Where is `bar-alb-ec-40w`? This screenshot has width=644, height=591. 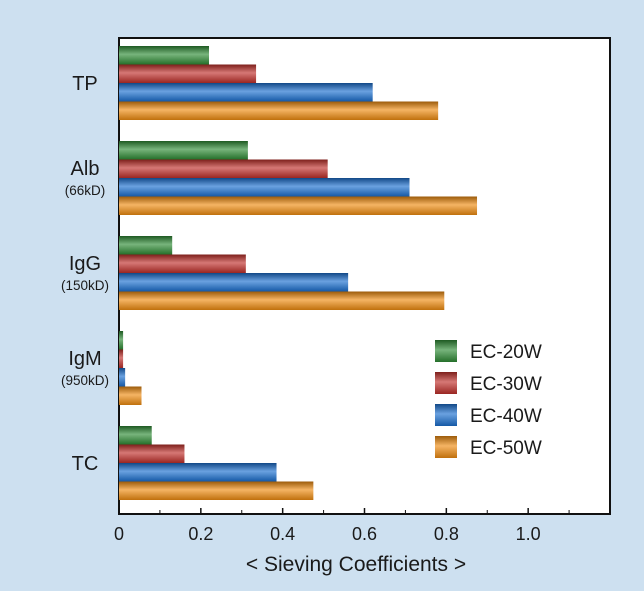 bar-alb-ec-40w is located at coordinates (264, 187).